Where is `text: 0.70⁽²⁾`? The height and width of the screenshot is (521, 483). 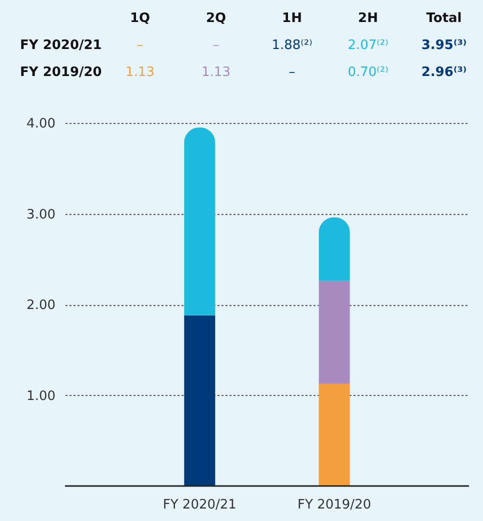 text: 0.70⁽²⁾ is located at coordinates (368, 72).